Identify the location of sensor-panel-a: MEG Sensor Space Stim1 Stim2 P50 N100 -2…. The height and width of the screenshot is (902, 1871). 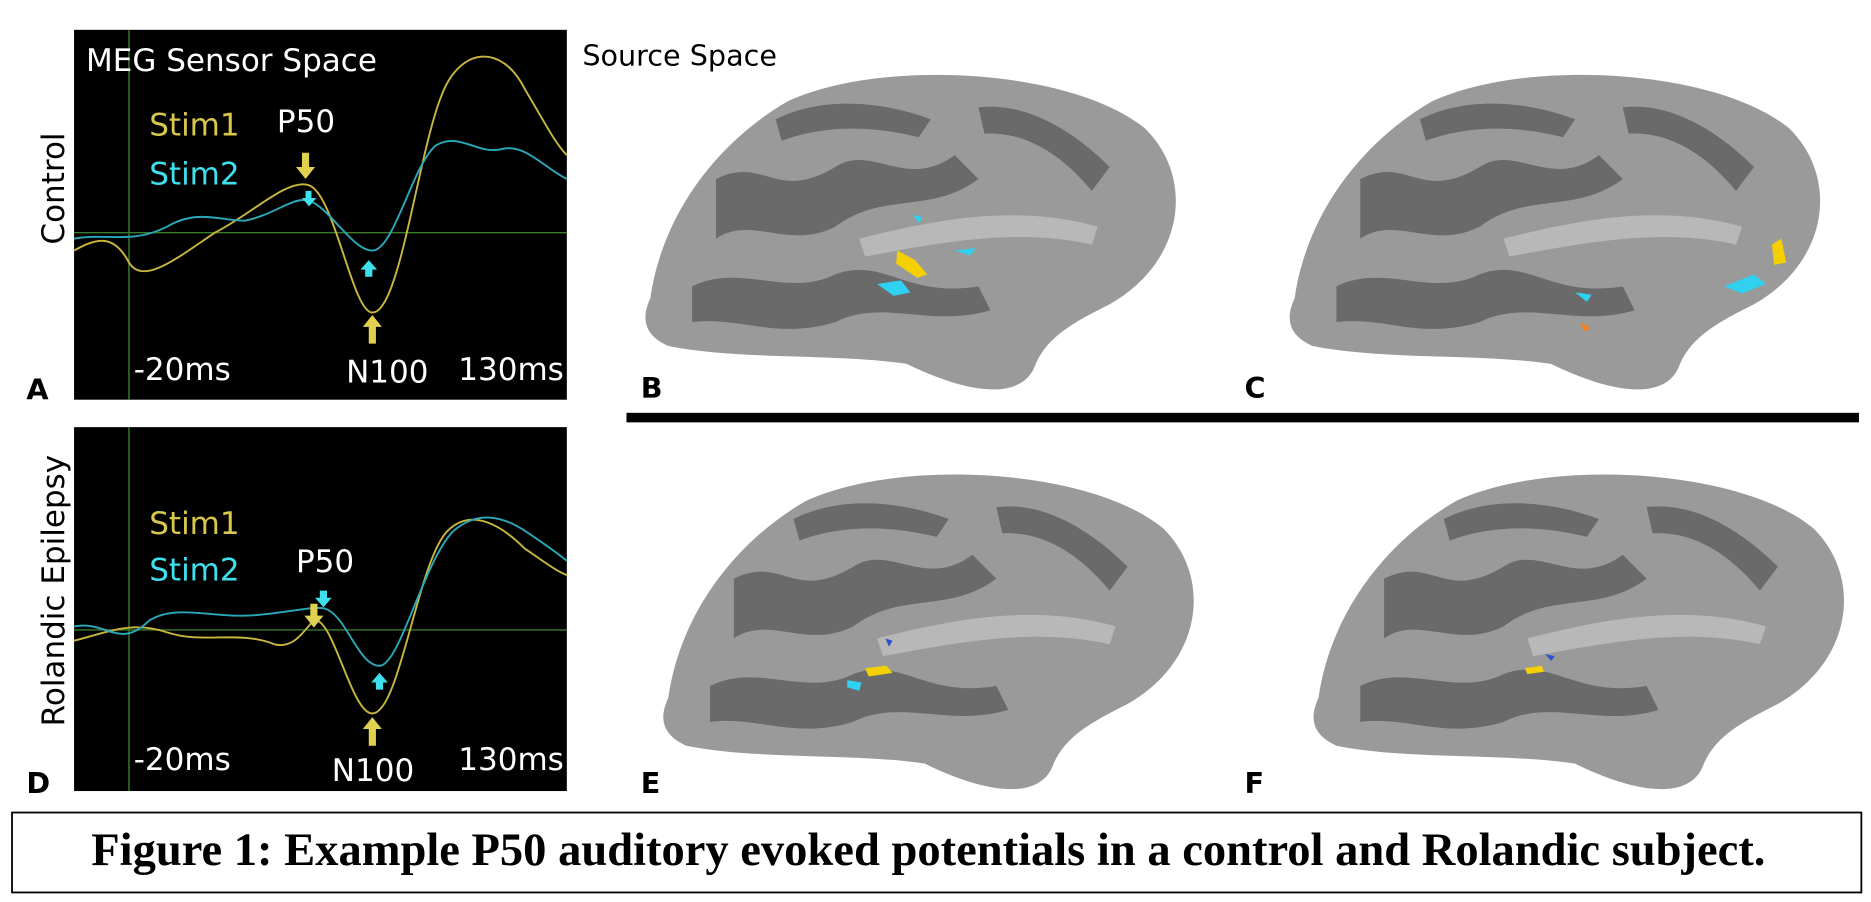
(320, 214).